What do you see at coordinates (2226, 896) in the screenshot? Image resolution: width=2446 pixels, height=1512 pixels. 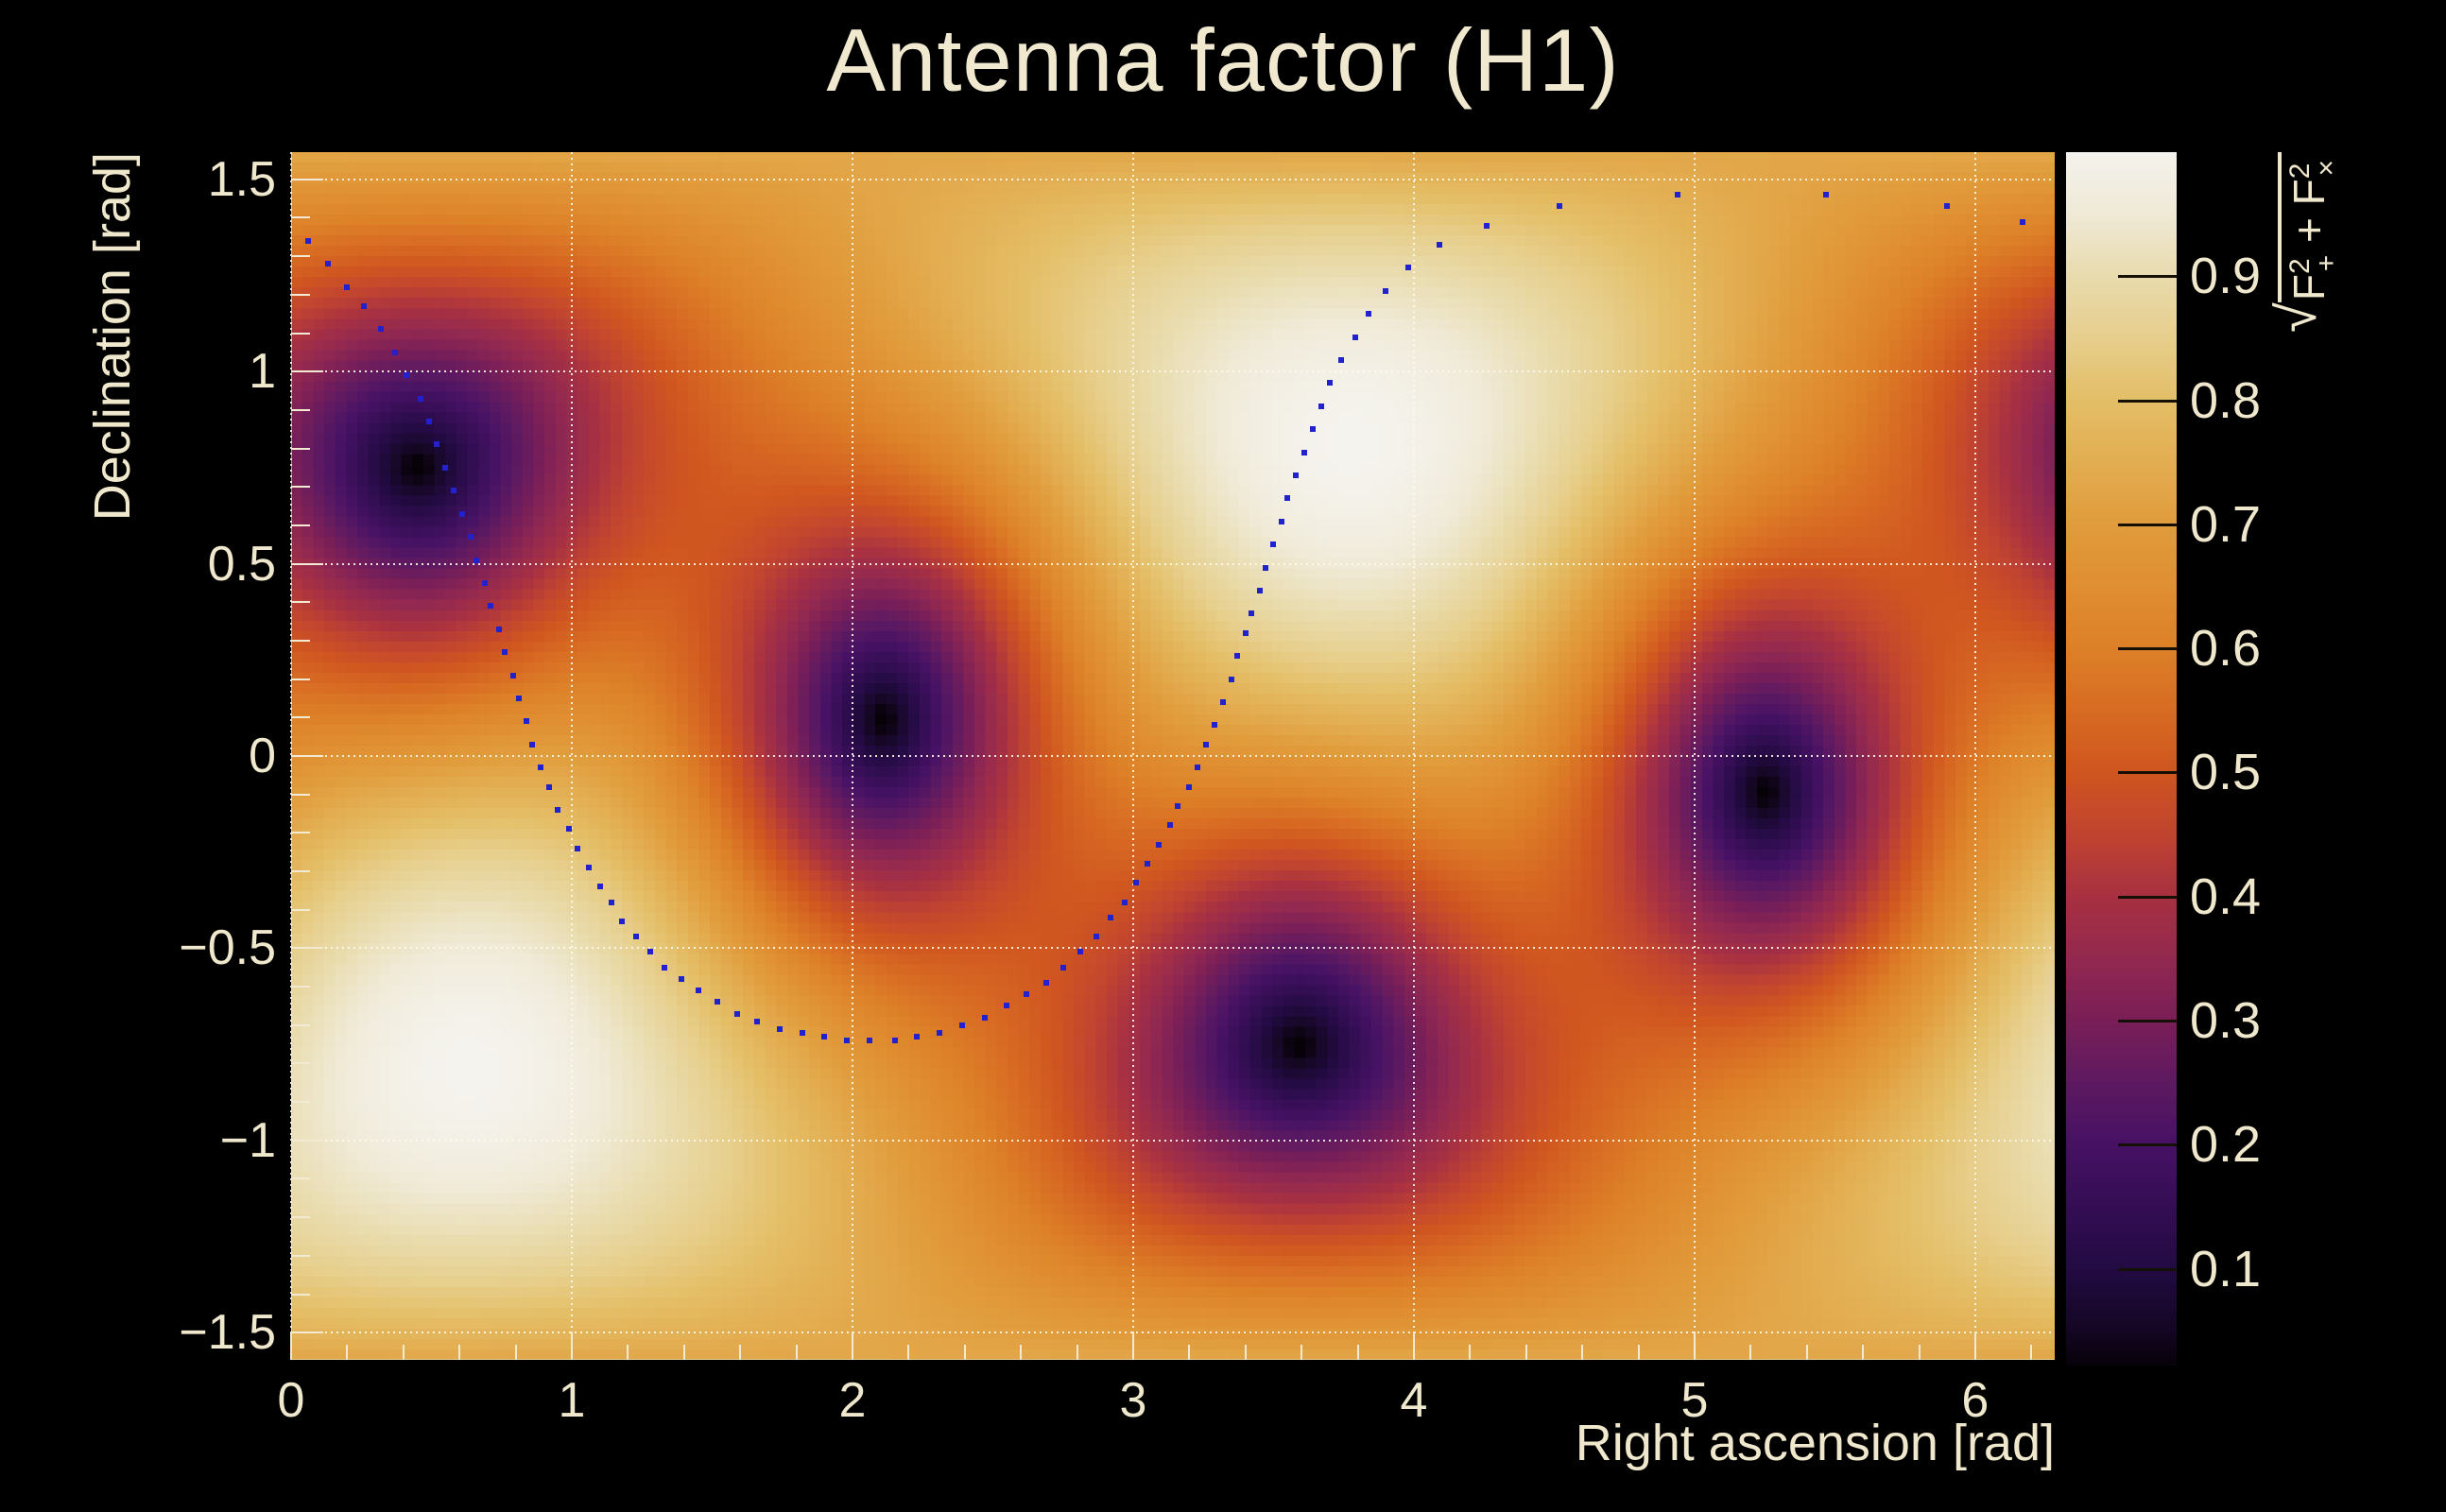 I see `colorbar-tick-label: 0.4` at bounding box center [2226, 896].